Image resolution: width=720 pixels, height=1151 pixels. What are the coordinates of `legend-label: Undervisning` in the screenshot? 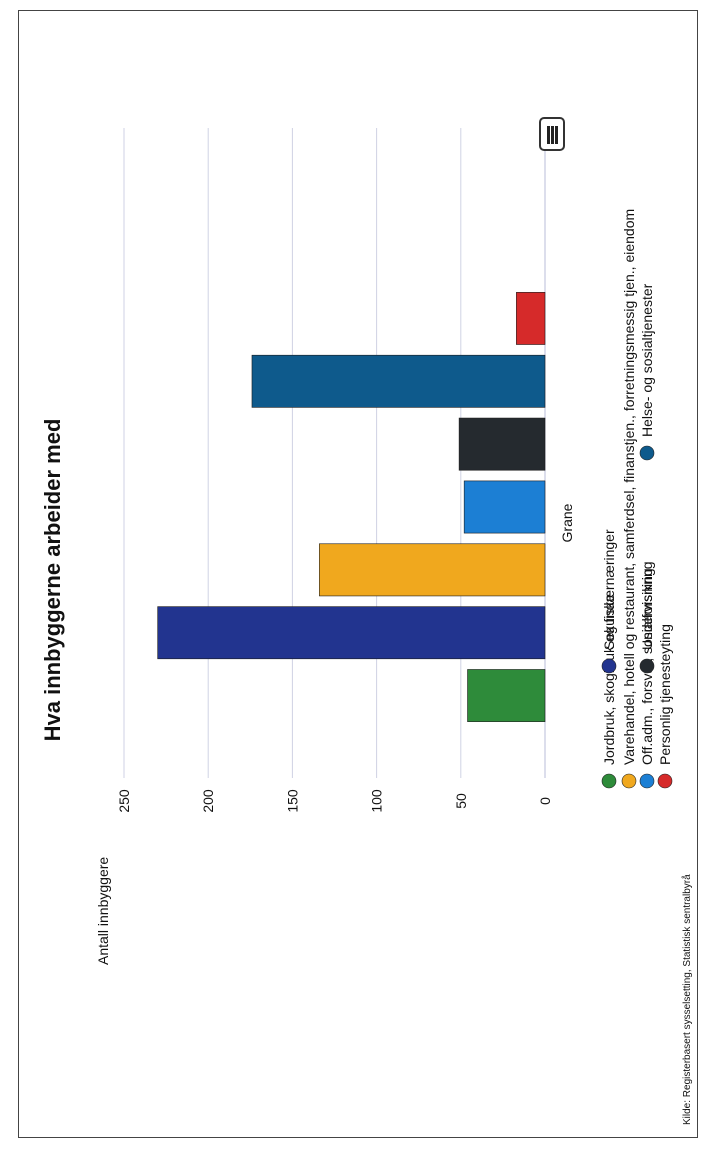 It's located at (647, 609).